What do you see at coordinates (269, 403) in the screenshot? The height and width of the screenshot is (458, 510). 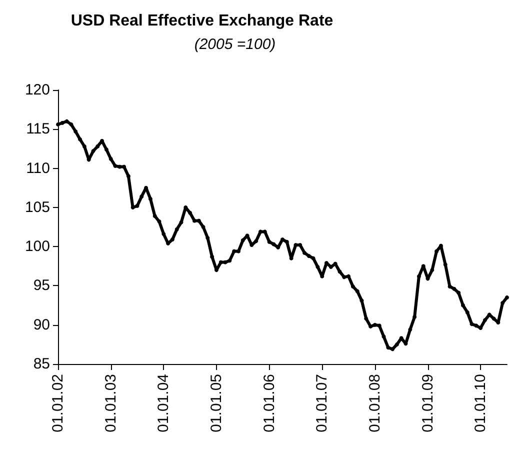 I see `x-tick-label: 01.01.06` at bounding box center [269, 403].